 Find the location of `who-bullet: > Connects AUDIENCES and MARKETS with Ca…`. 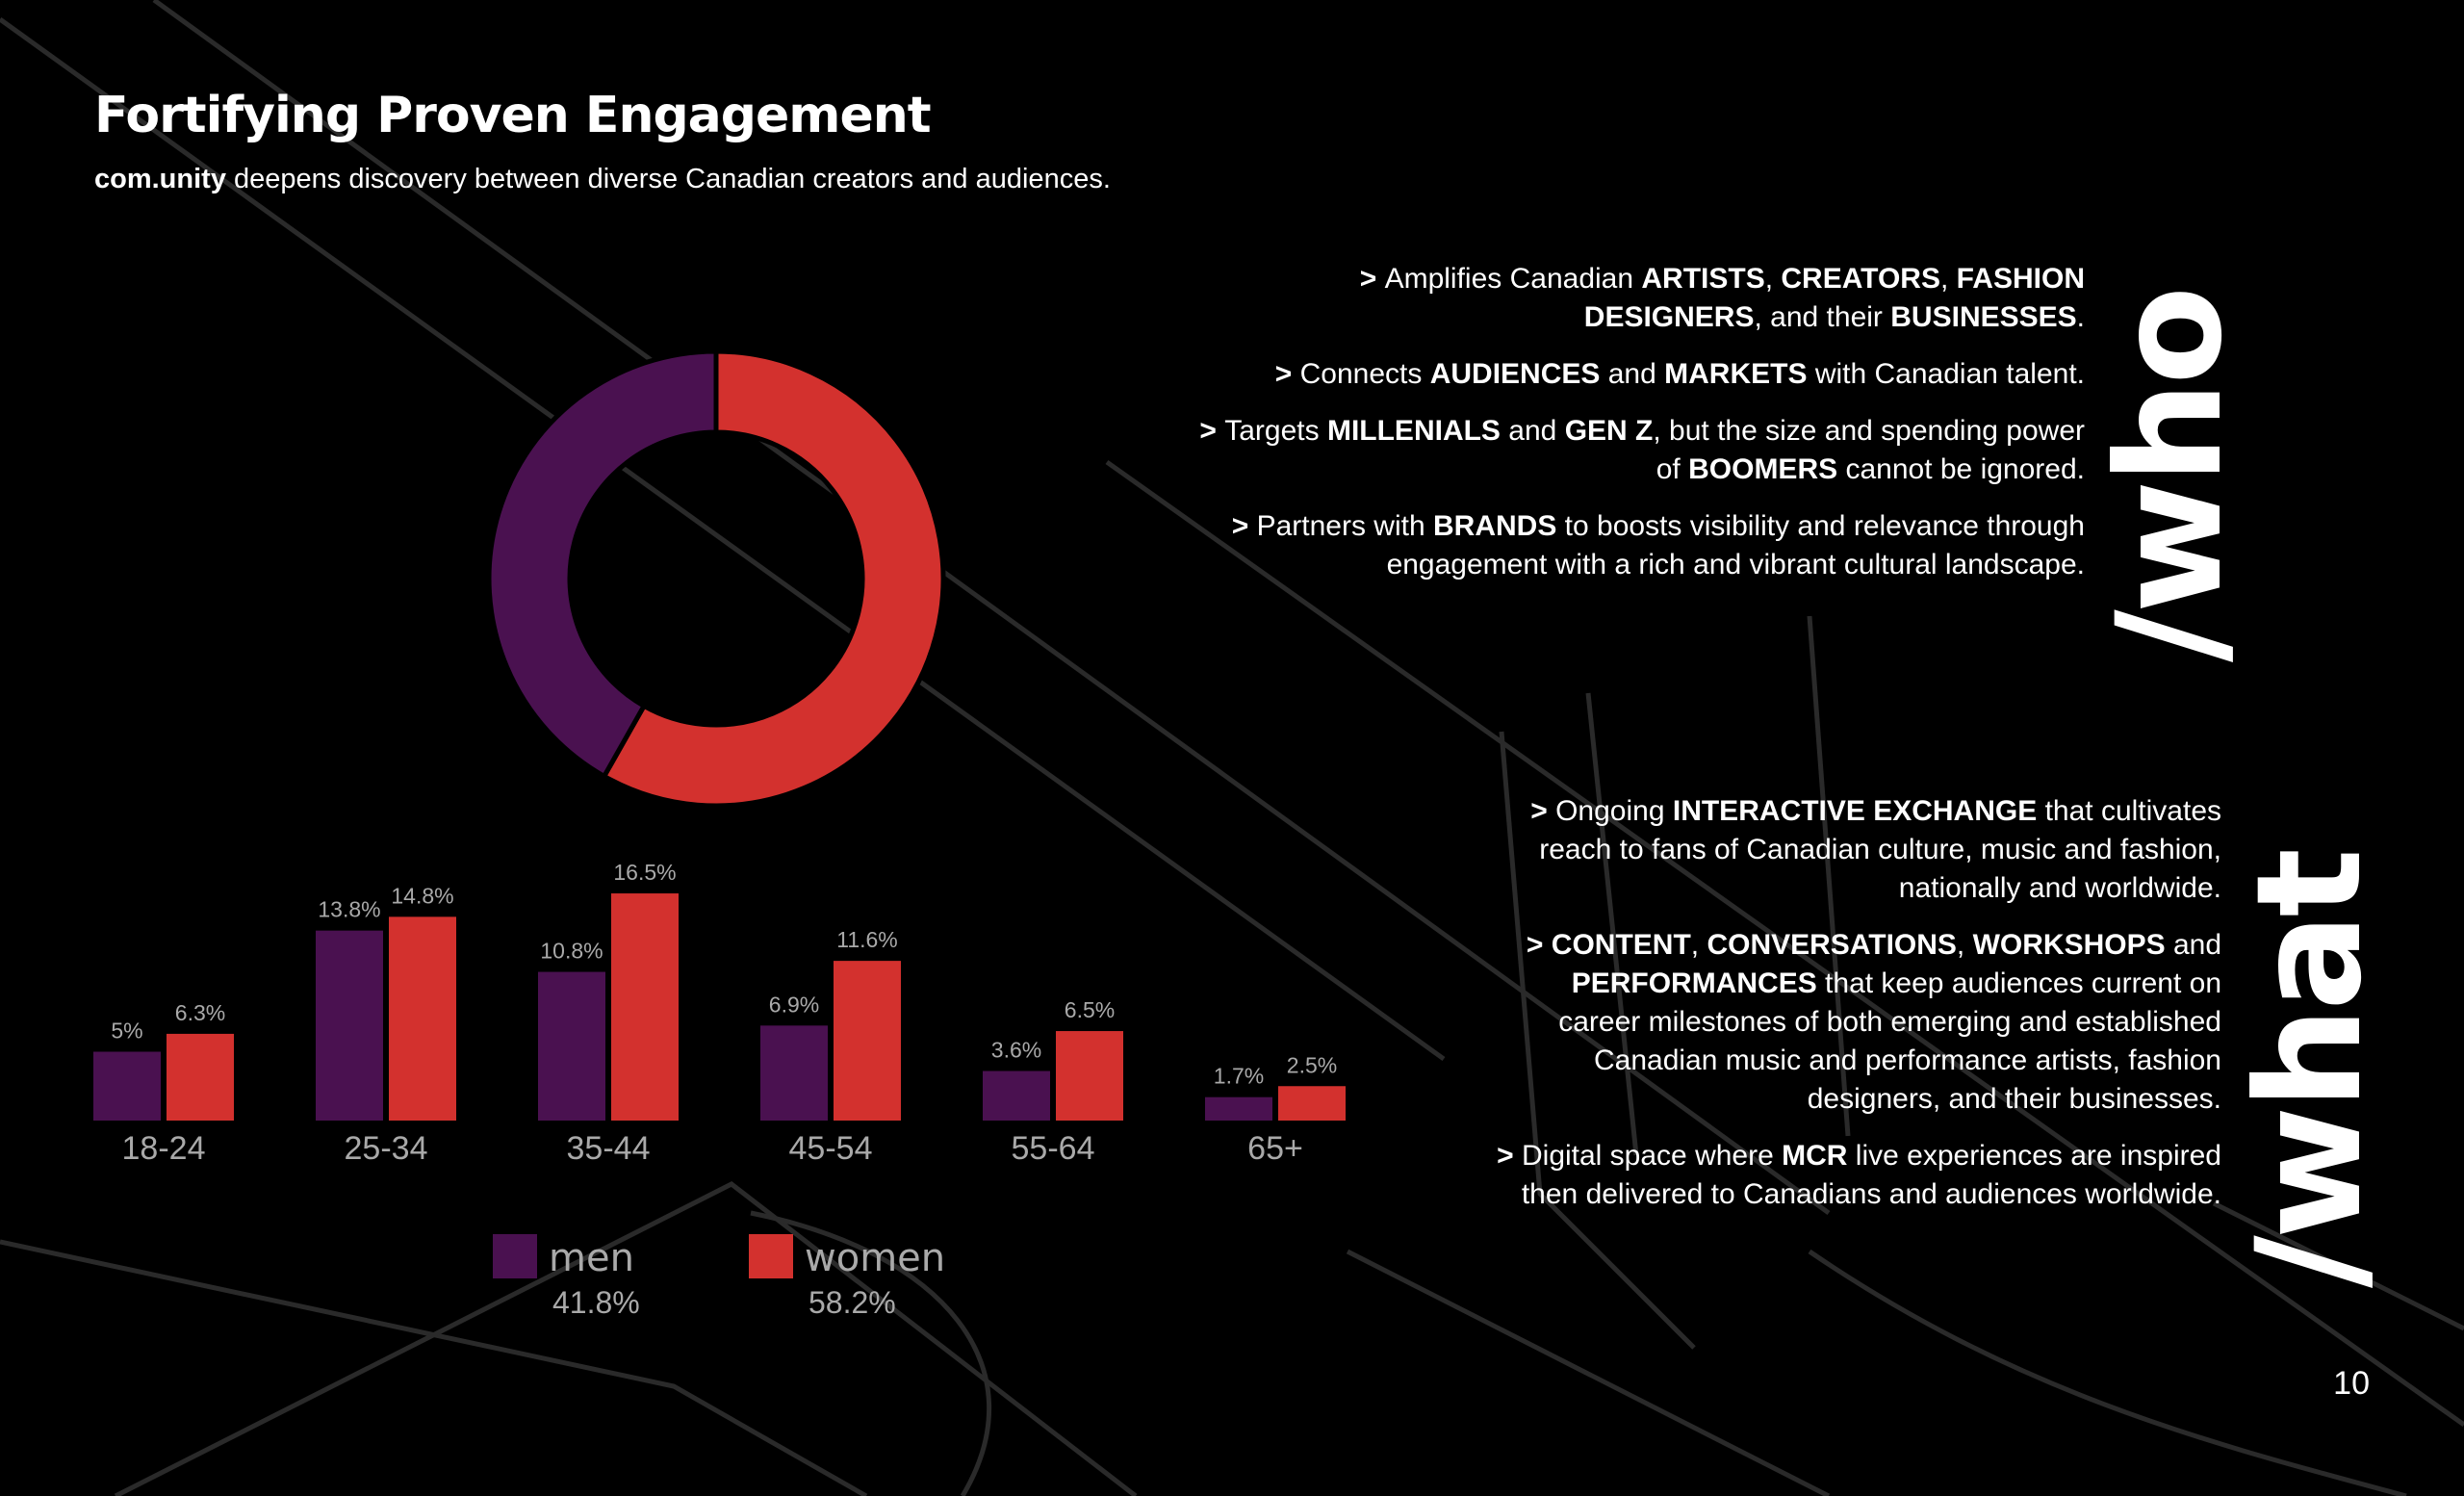

who-bullet: > Connects AUDIENCES and MARKETS with Ca… is located at coordinates (1642, 375).